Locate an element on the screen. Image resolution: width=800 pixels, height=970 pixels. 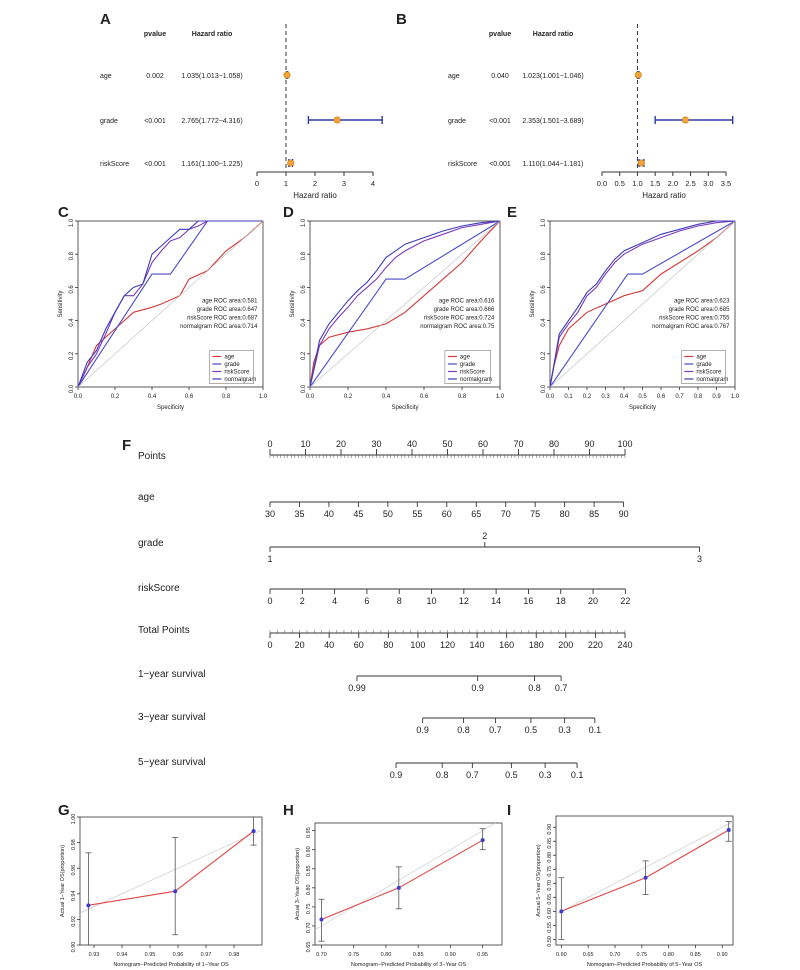
calib-g-y-tick-label: 1.00 is located at coordinates (74, 819).